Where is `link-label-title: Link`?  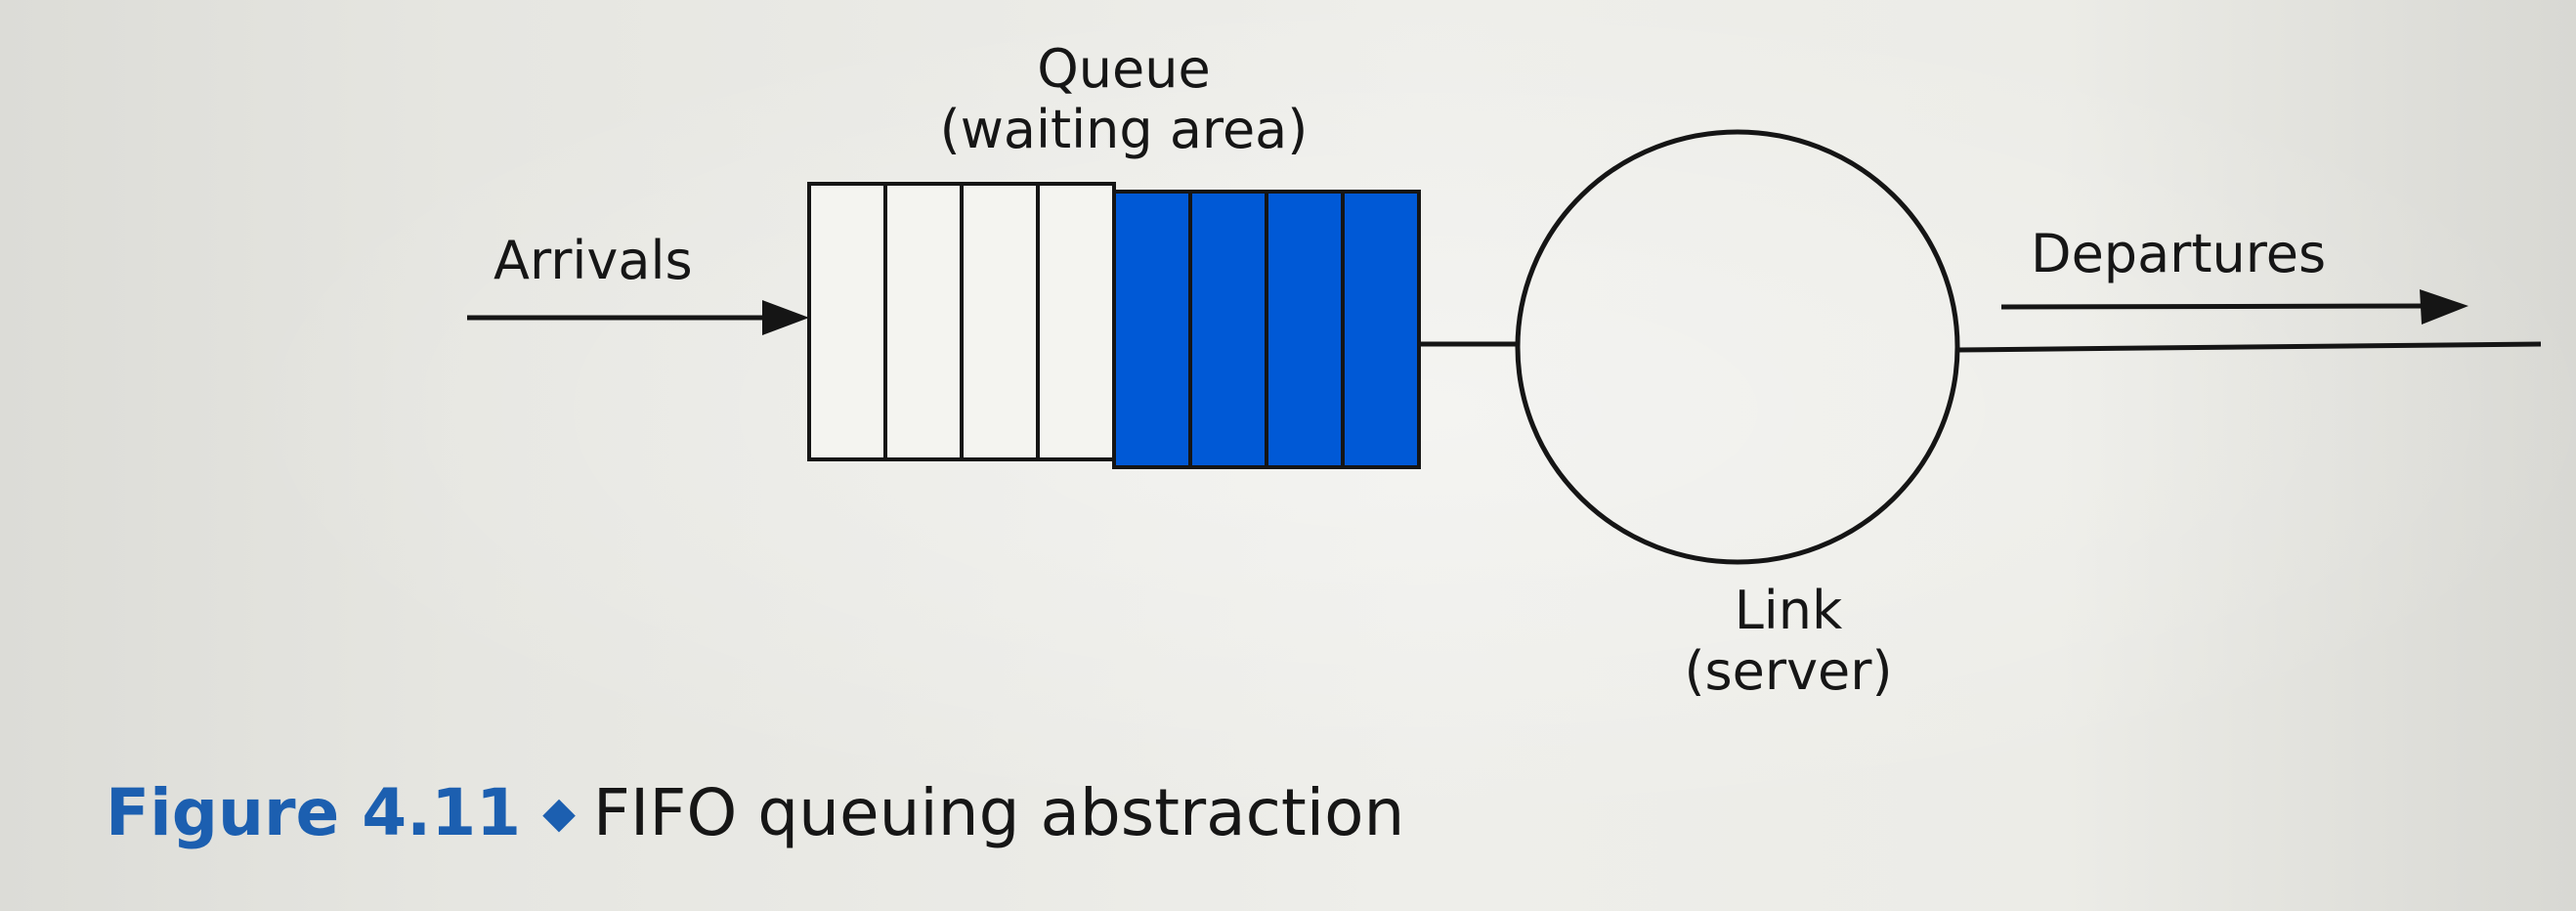 link-label-title: Link is located at coordinates (1789, 610).